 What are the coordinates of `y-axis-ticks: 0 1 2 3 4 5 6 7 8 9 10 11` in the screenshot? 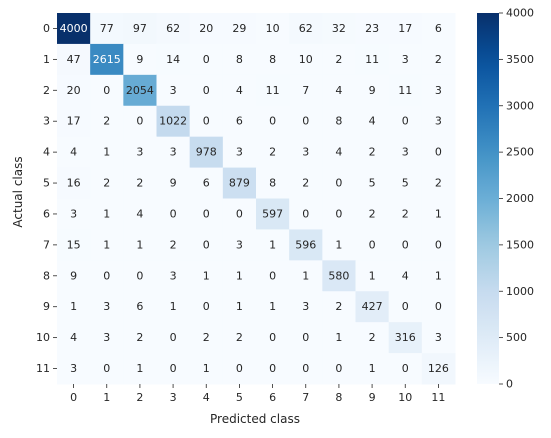 It's located at (46, 198).